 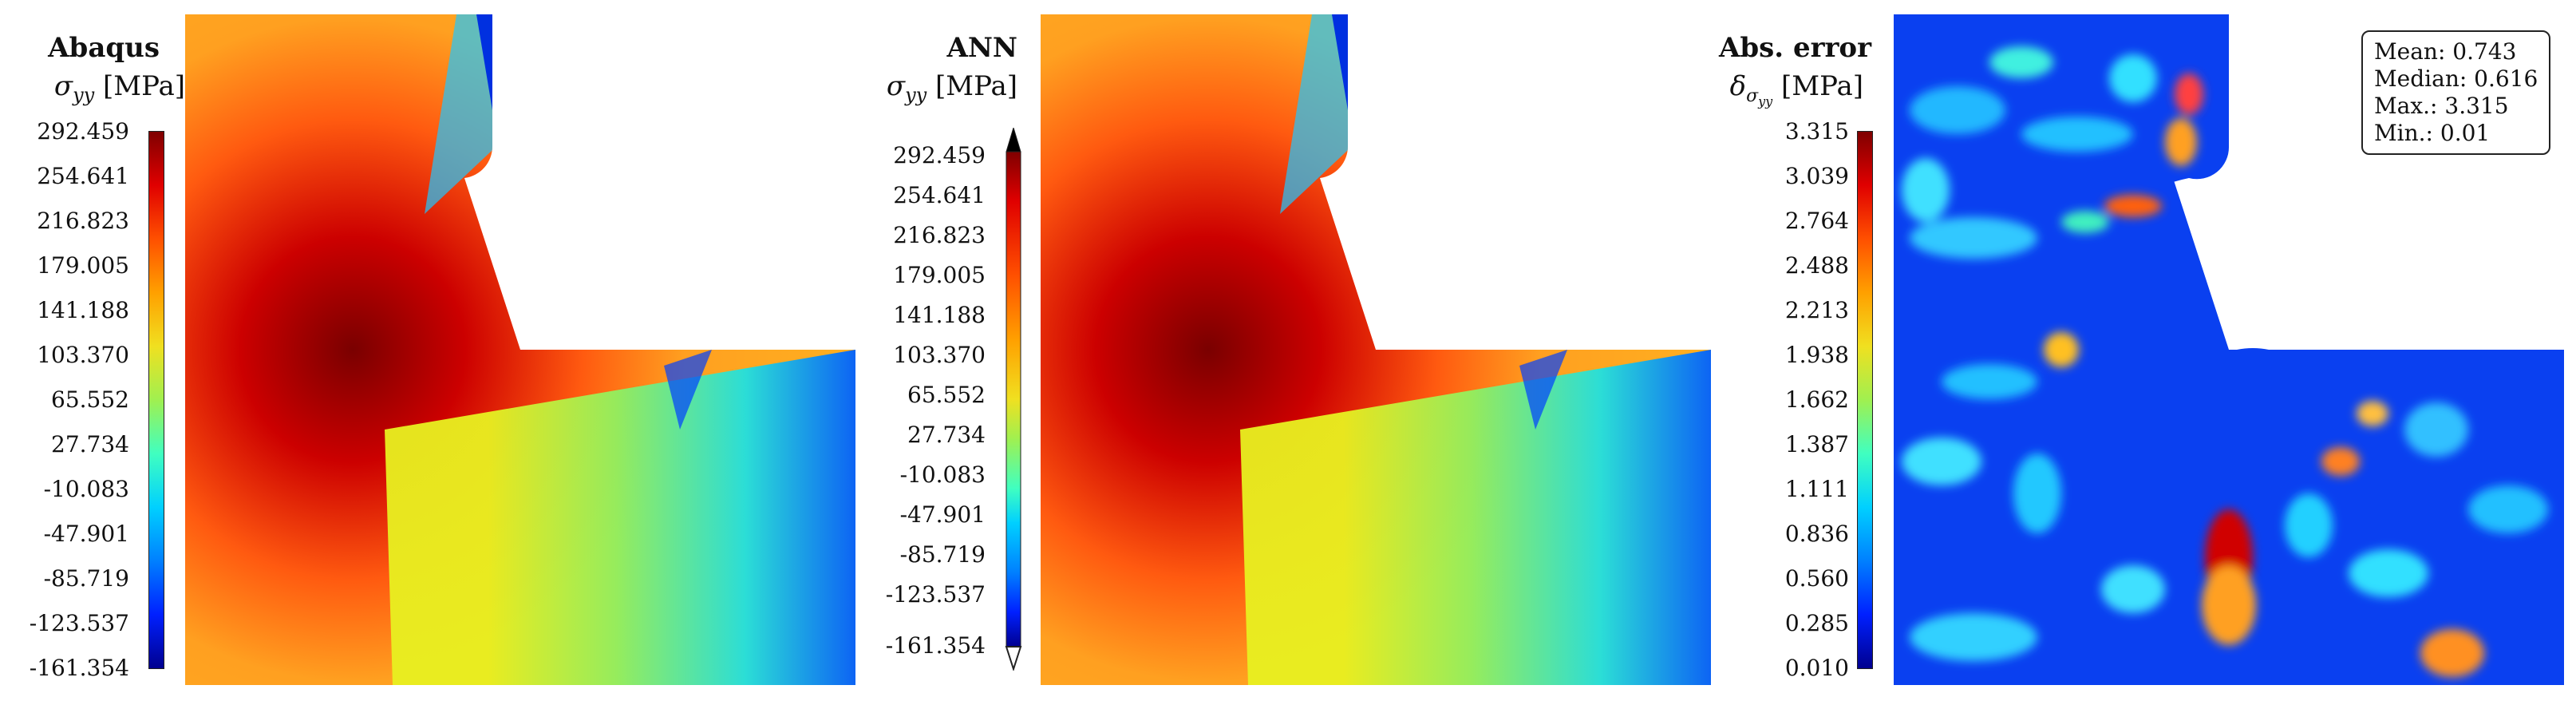 I want to click on overflow-arrow-top, so click(x=1013, y=140).